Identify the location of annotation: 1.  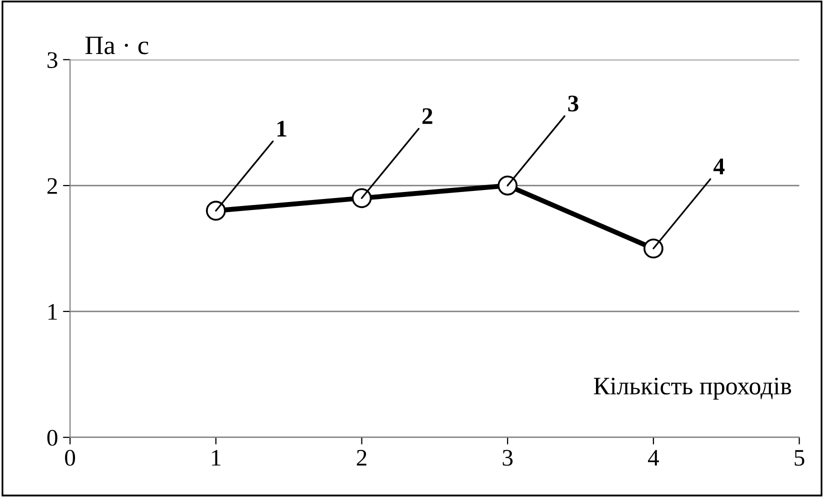
(282, 128).